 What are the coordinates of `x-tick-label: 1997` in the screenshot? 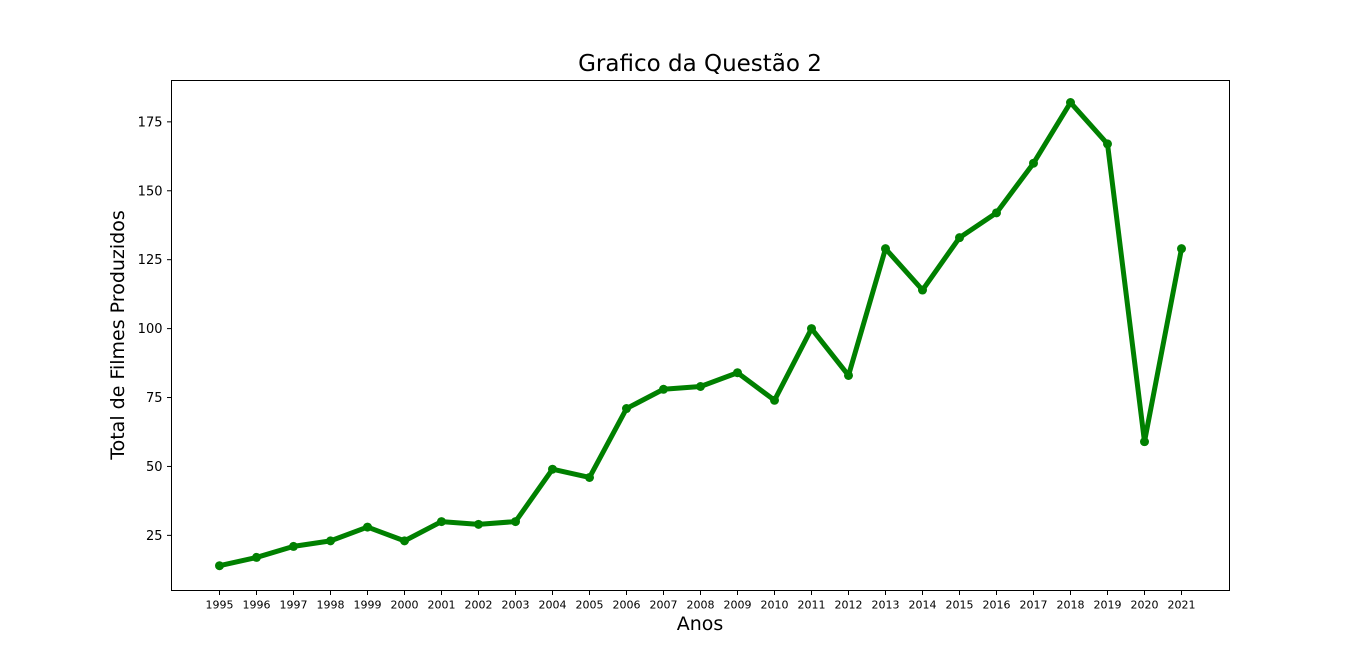 It's located at (294, 605).